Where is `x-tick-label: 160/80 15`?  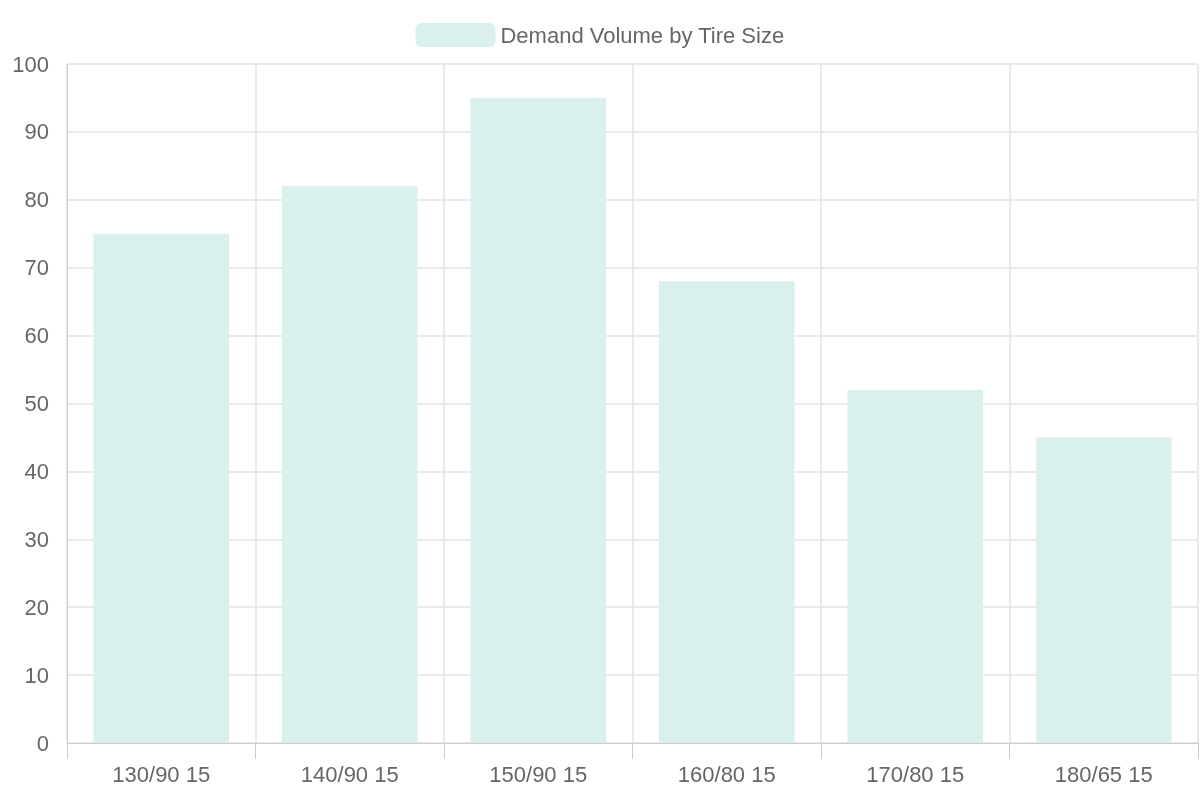
x-tick-label: 160/80 15 is located at coordinates (726, 774).